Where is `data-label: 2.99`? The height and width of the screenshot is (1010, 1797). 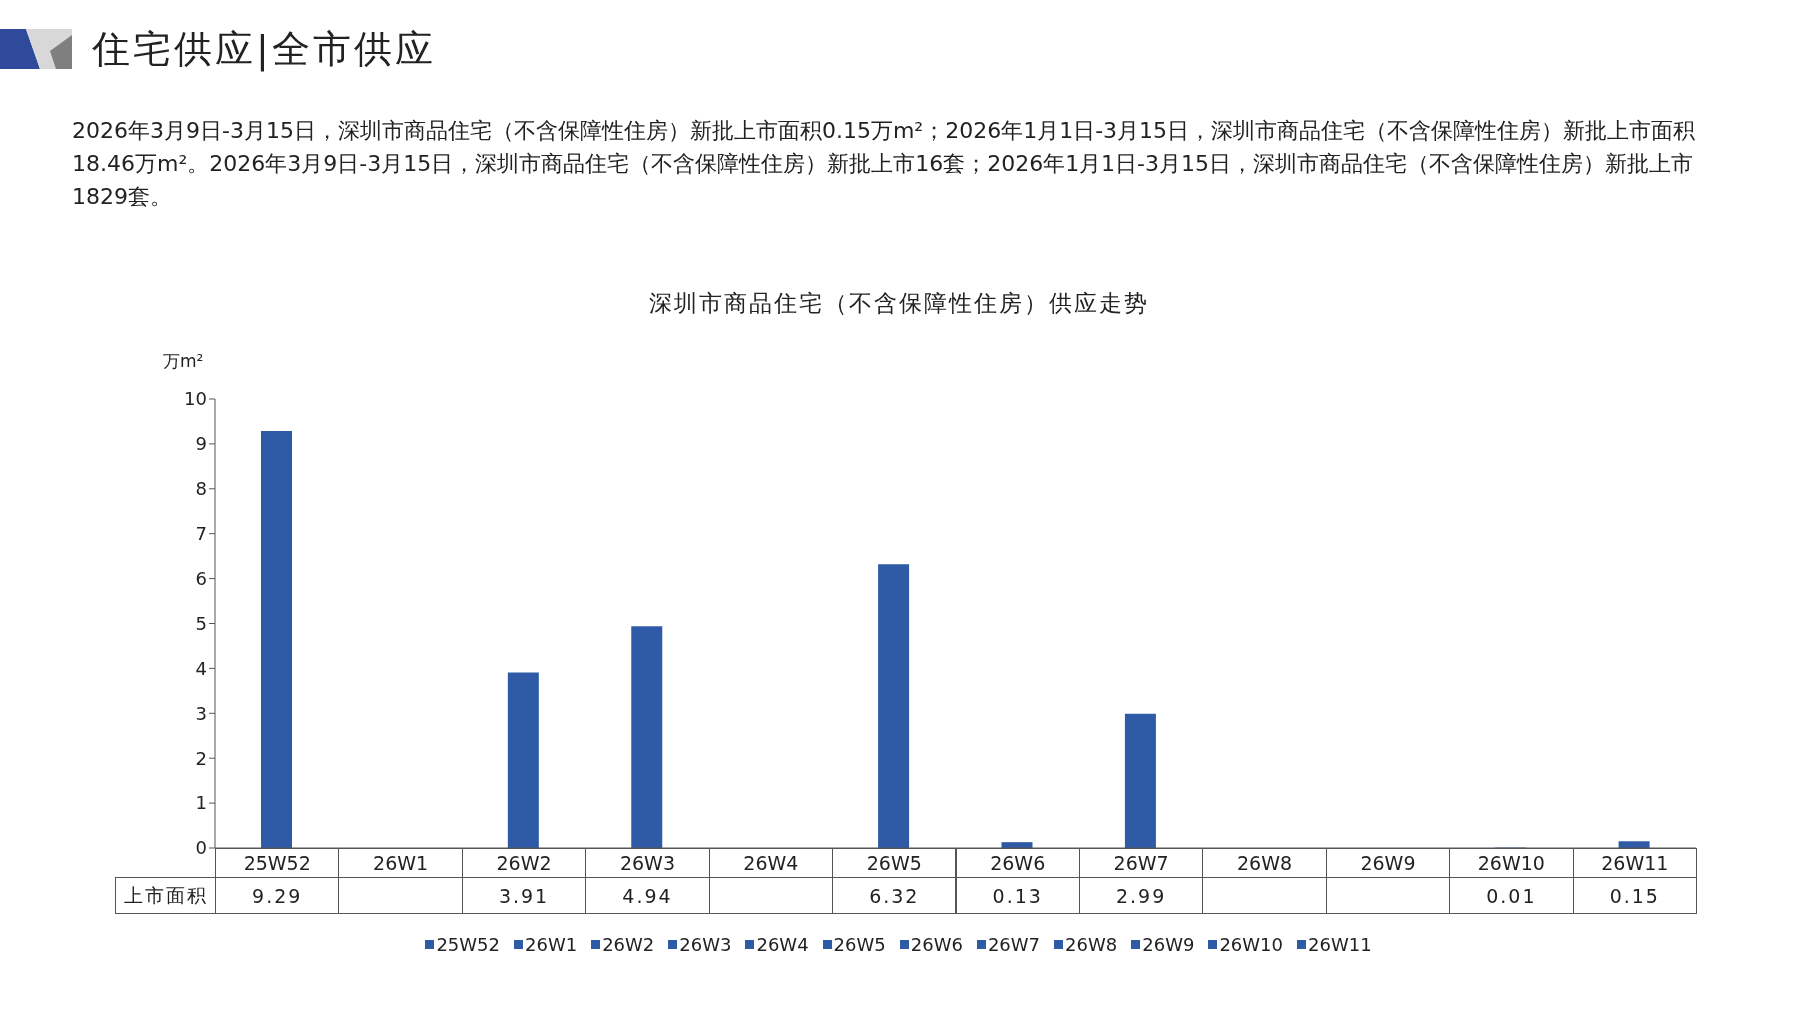
data-label: 2.99 is located at coordinates (1141, 895).